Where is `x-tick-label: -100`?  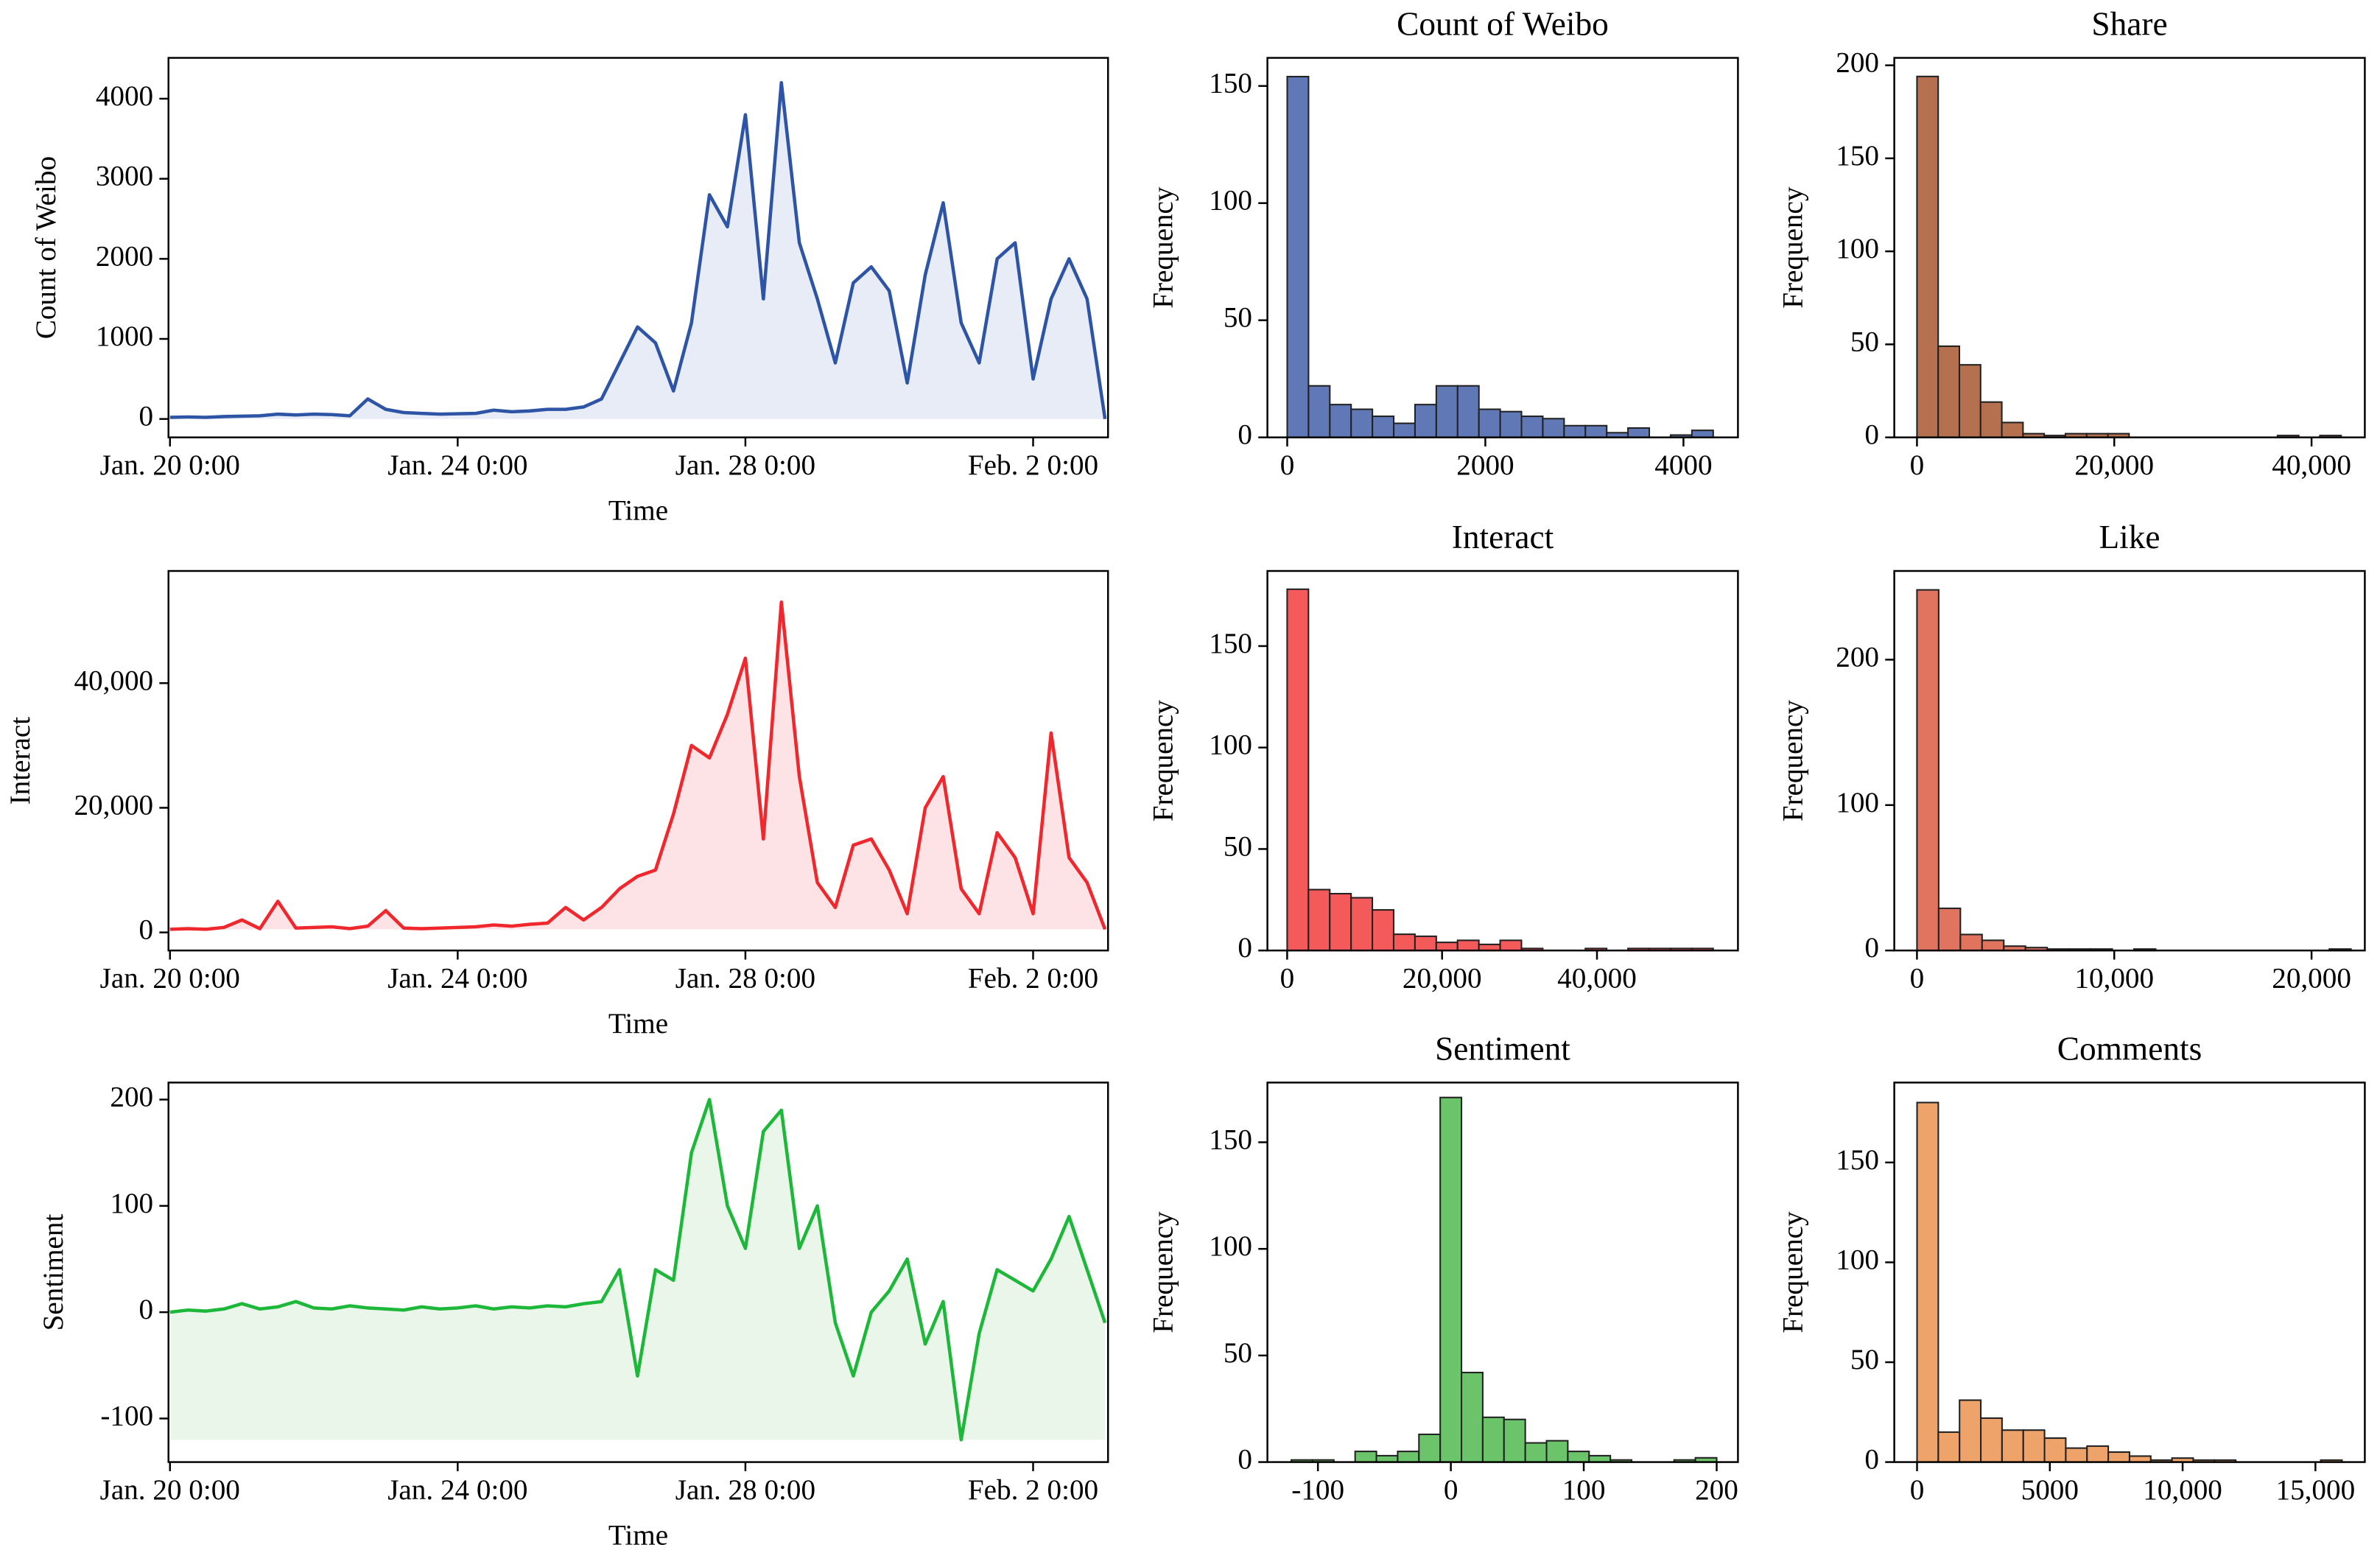
x-tick-label: -100 is located at coordinates (1317, 1490).